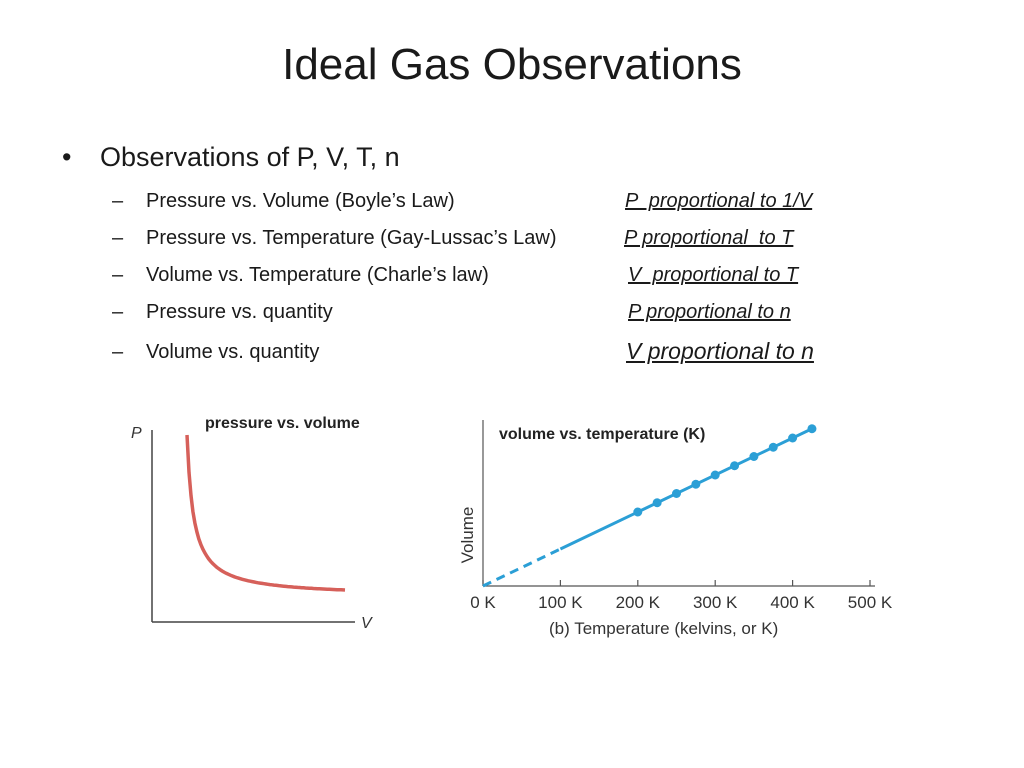 The image size is (1024, 768). Describe the element at coordinates (492, 351) in the screenshot. I see `list-item: – Volume vs. quantity V proportional to n` at that location.